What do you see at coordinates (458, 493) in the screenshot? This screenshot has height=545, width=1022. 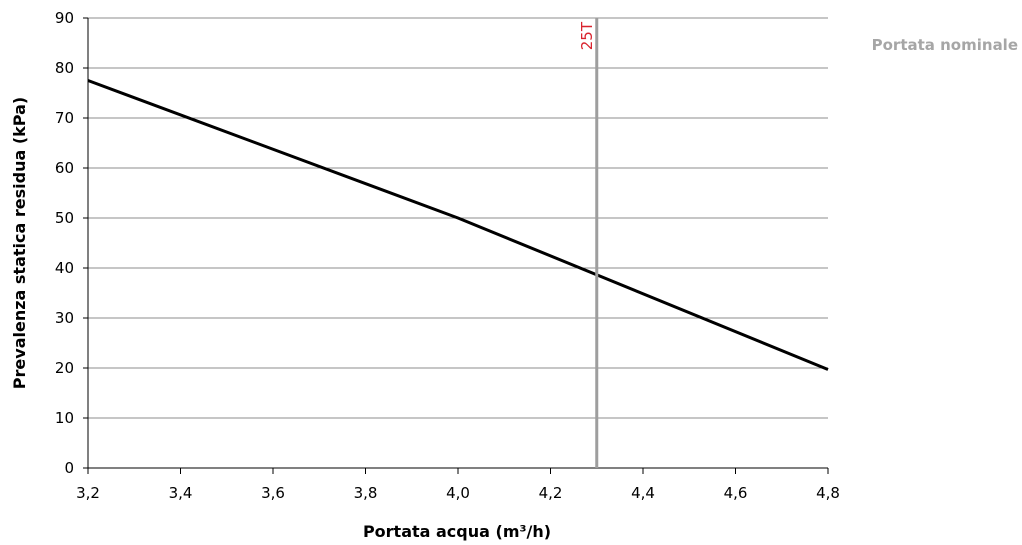 I see `x-tick-label: 4,0` at bounding box center [458, 493].